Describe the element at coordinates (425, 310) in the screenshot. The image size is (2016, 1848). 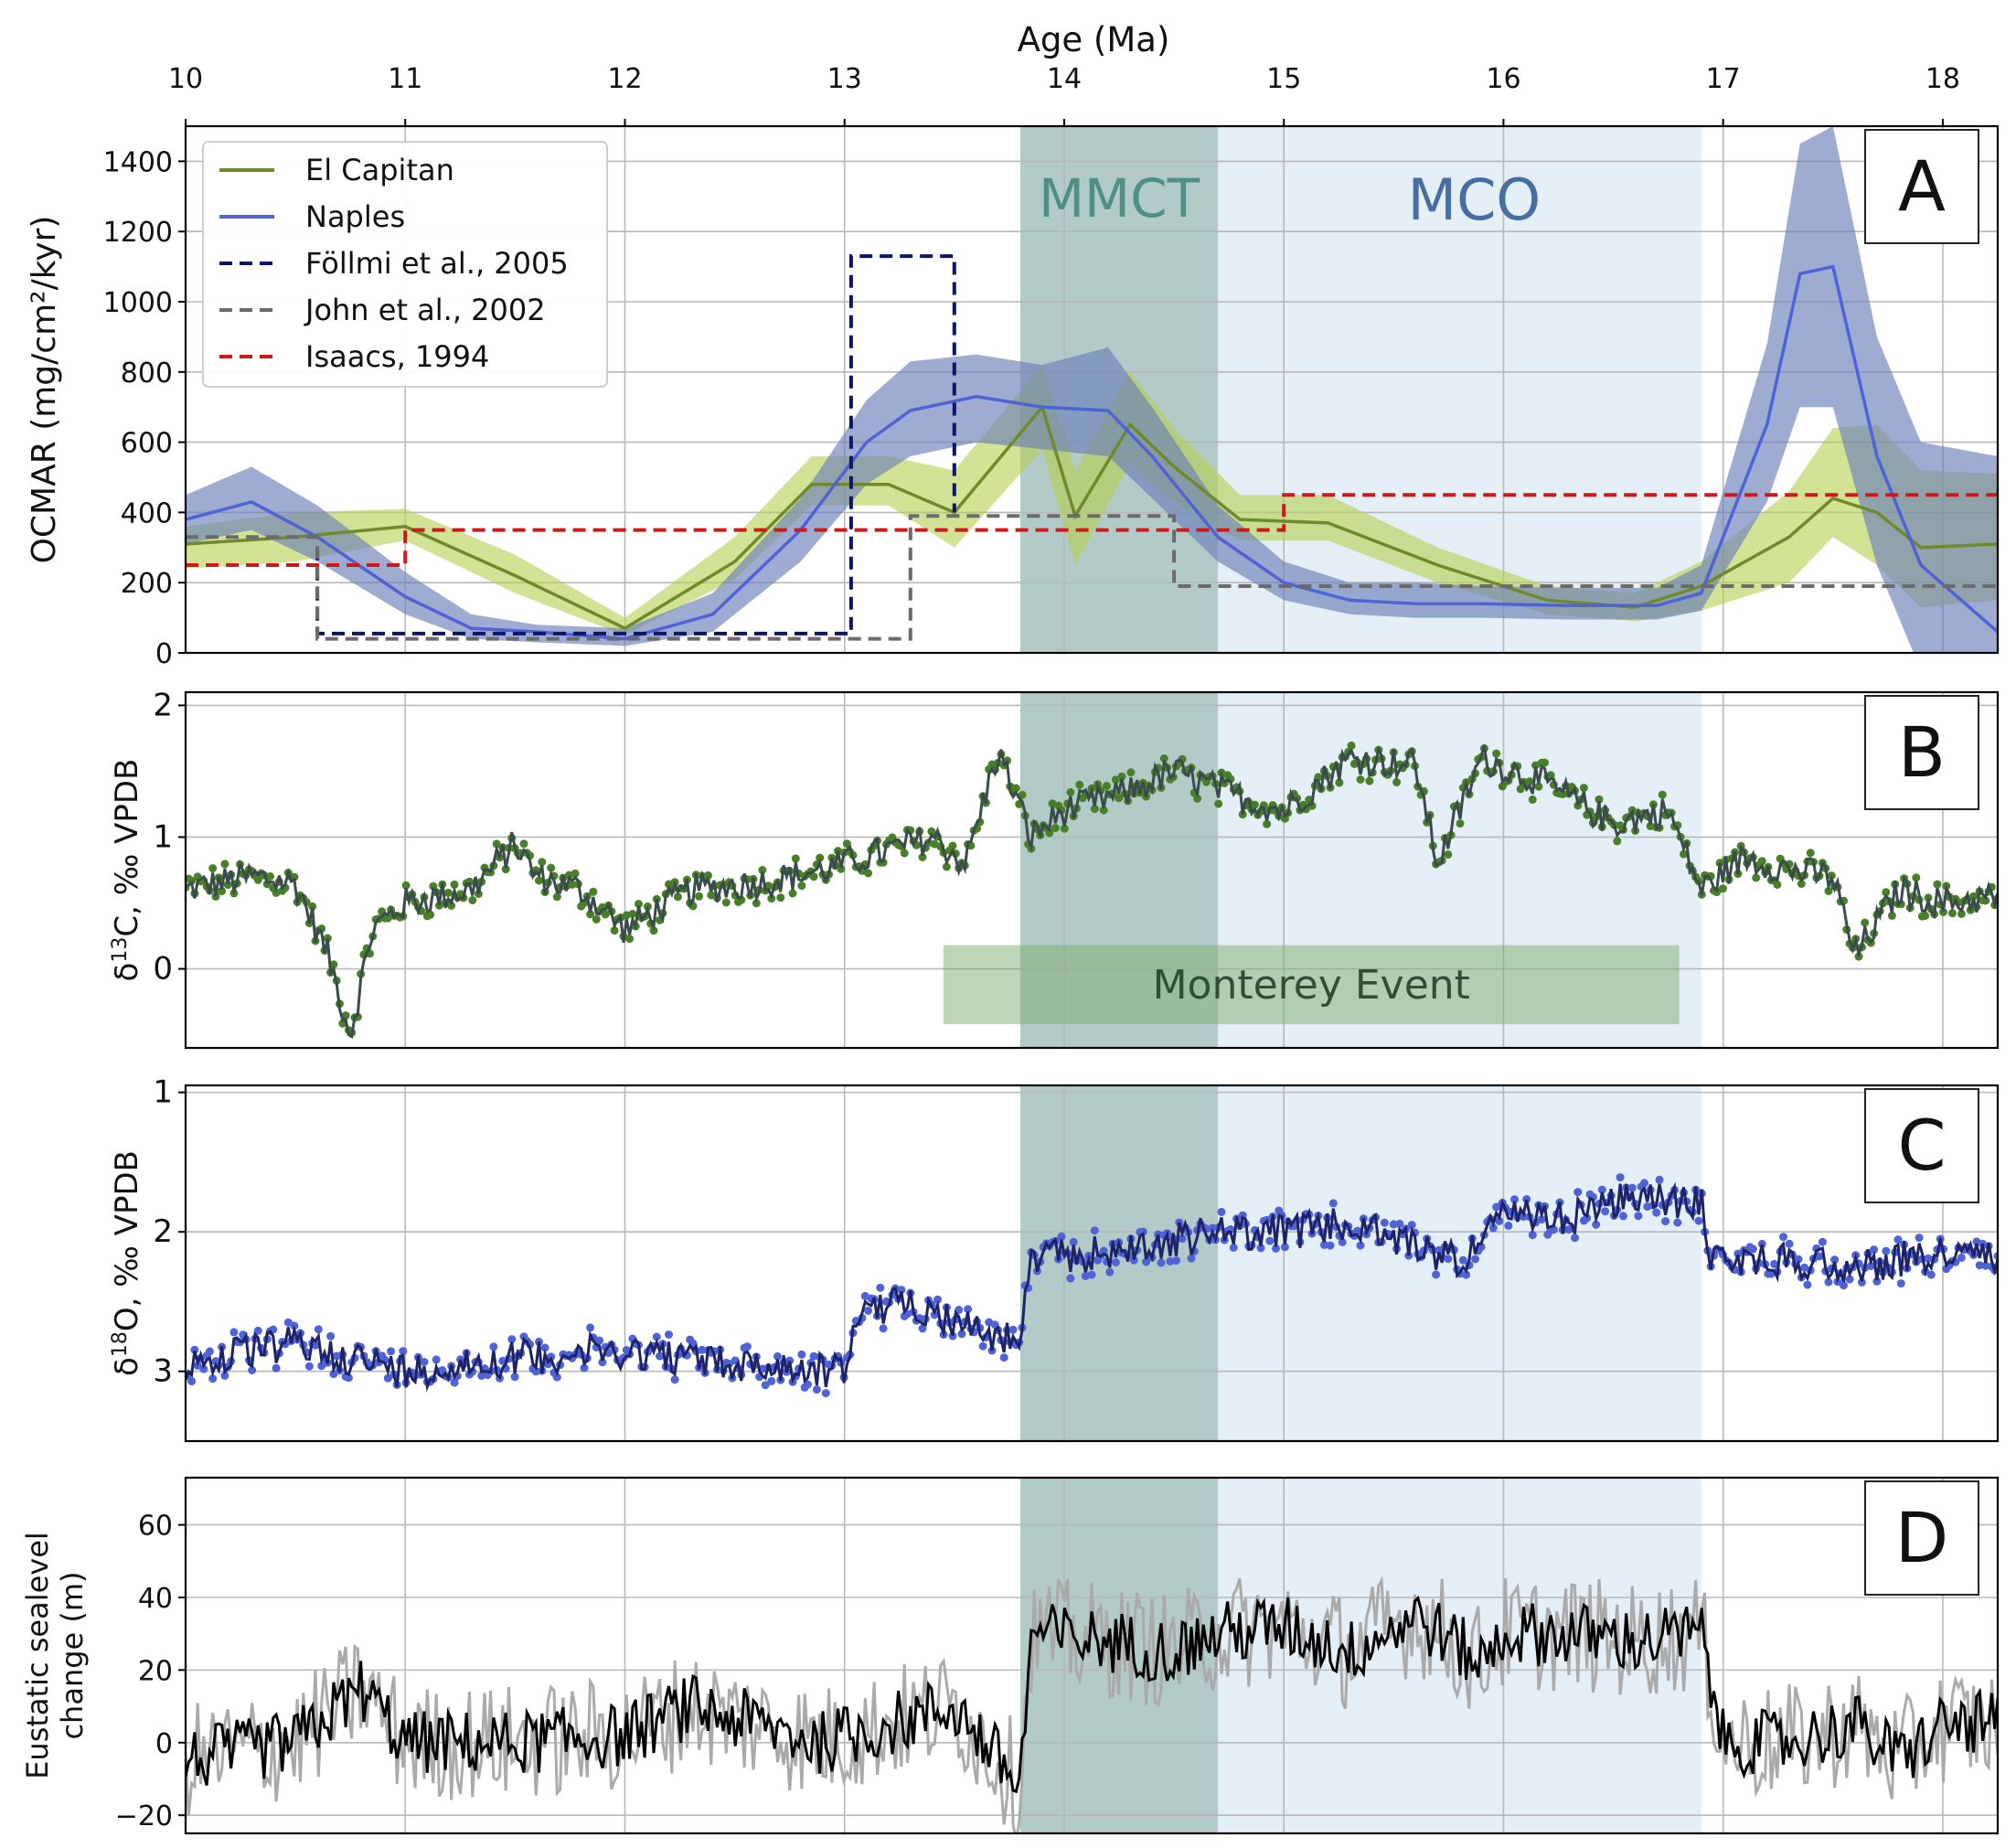
I see `legend-label: John et al., 2002` at that location.